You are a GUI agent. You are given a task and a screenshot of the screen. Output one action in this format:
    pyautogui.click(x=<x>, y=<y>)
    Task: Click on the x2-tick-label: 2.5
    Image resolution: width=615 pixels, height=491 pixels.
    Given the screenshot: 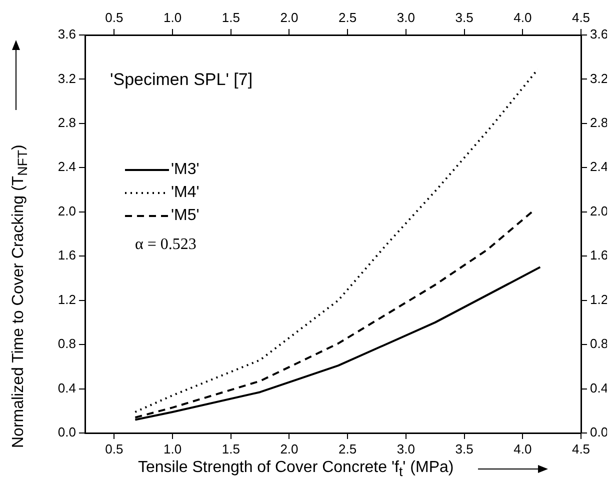 What is the action you would take?
    pyautogui.click(x=347, y=17)
    